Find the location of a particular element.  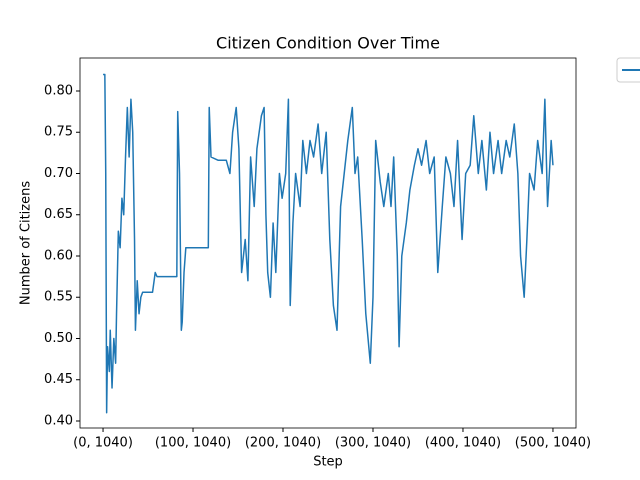

y-tick-label: 0.55 is located at coordinates (58, 297).